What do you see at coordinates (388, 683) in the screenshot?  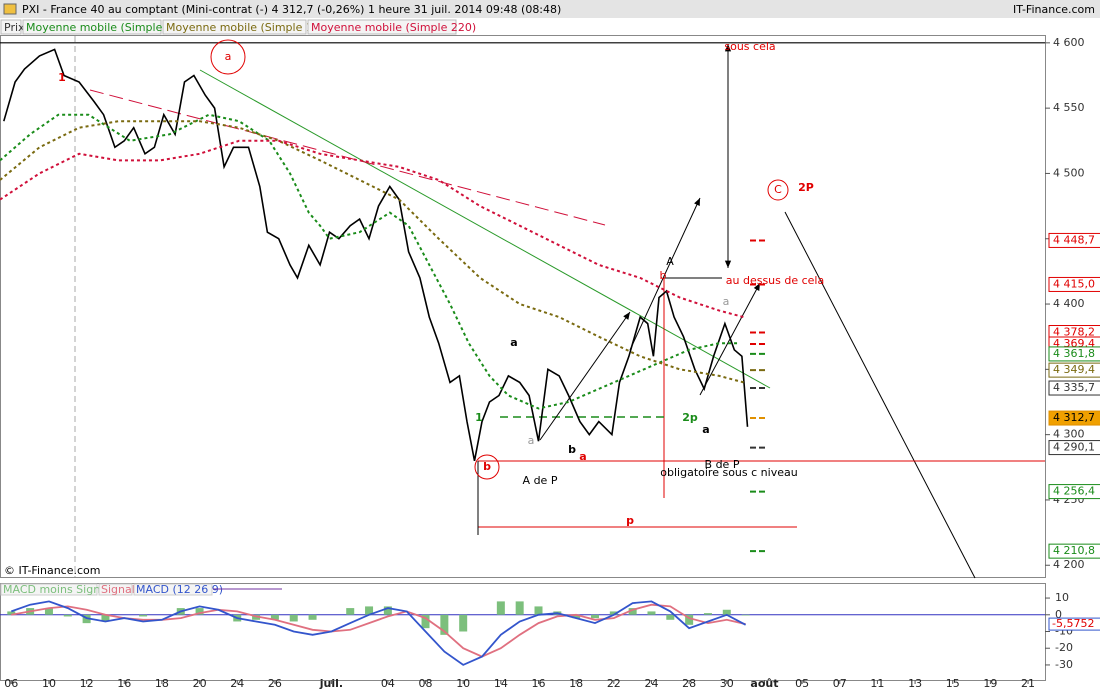 I see `x-tick-label: 04` at bounding box center [388, 683].